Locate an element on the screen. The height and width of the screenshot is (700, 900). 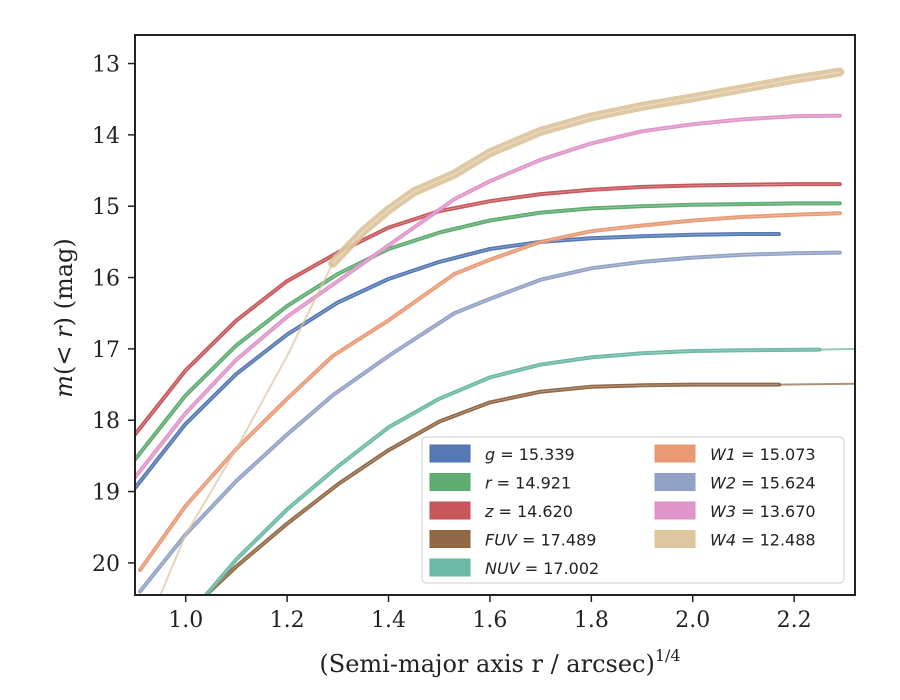
legend-label: W4 = 12.488 is located at coordinates (763, 540).